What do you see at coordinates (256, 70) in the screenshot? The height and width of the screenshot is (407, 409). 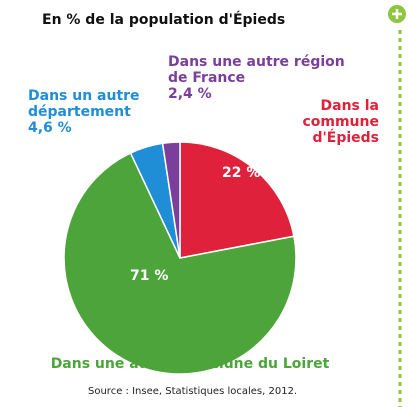 I see `category-label: Dans une autre région de France` at bounding box center [256, 70].